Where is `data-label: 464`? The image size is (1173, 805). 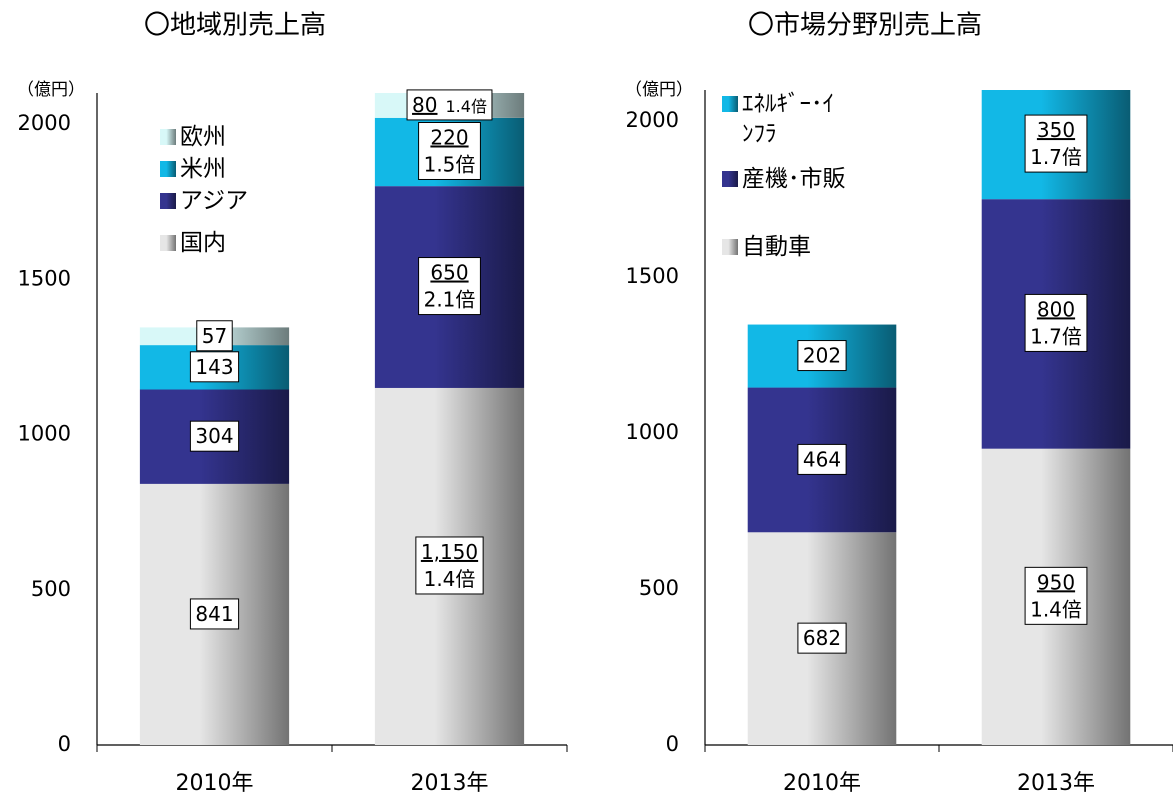
data-label: 464 is located at coordinates (822, 459).